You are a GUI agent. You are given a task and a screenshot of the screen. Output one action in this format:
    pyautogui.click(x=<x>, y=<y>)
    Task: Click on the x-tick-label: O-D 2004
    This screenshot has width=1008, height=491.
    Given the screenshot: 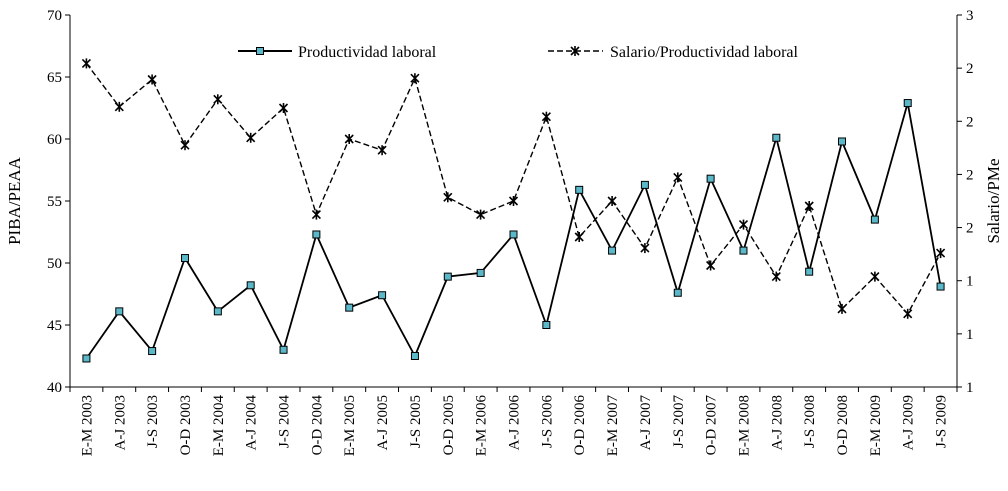 What is the action you would take?
    pyautogui.click(x=317, y=425)
    